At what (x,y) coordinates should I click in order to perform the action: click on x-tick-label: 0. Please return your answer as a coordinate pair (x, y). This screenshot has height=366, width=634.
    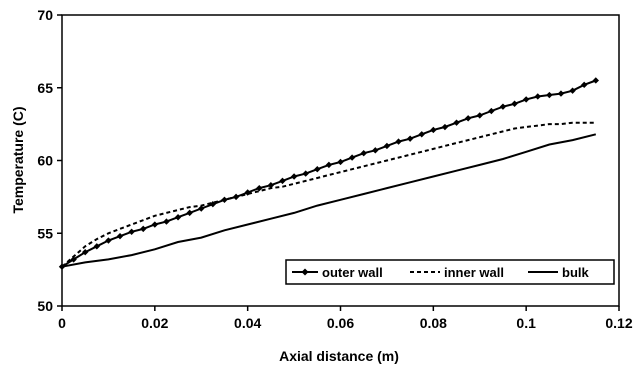
    Looking at the image, I should click on (62, 323).